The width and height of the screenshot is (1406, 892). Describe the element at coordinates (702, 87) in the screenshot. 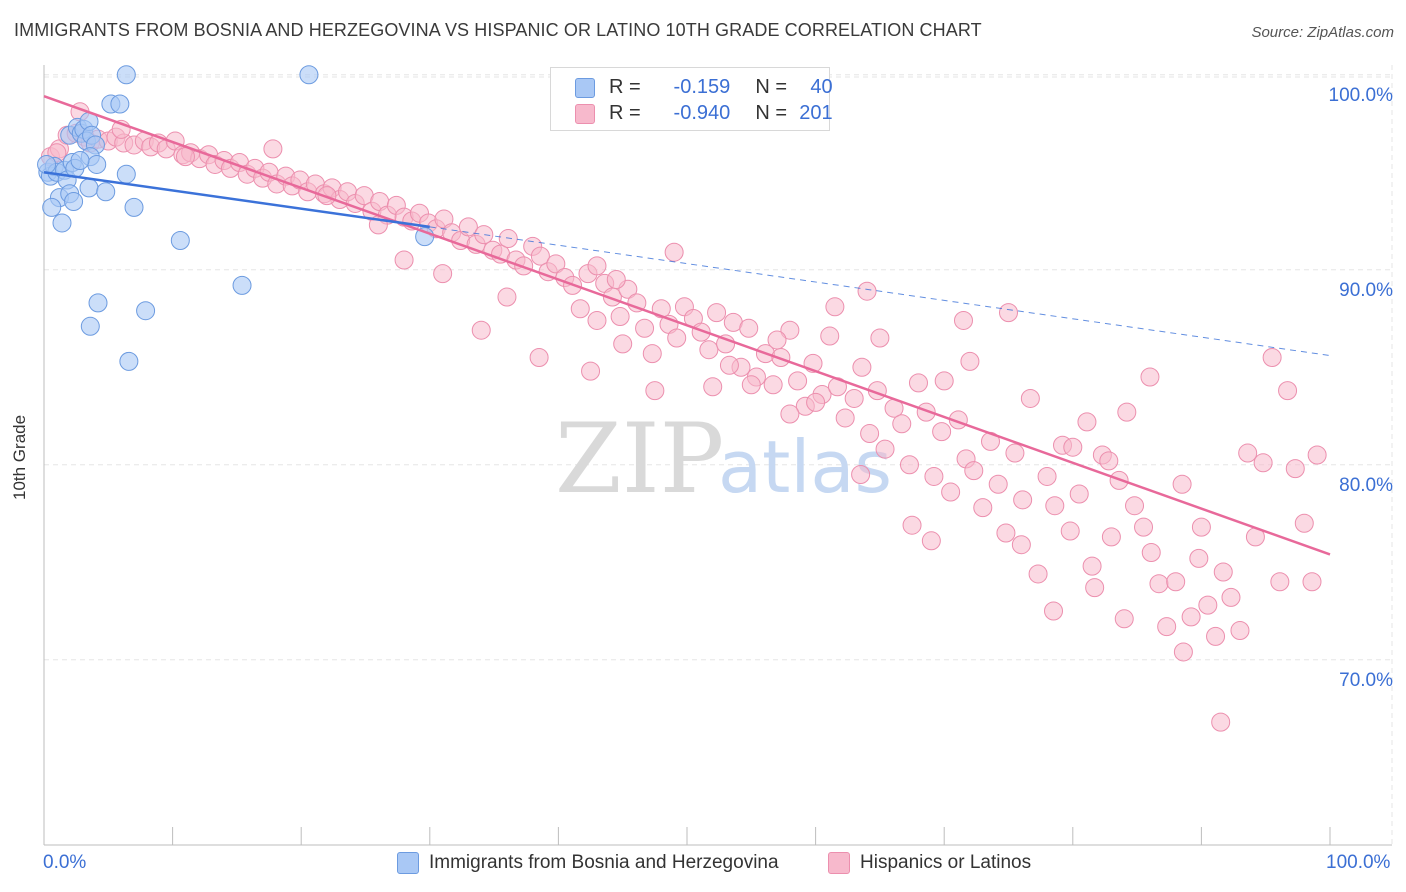

I see `legend-r-value-bosnia: -0.159` at that location.